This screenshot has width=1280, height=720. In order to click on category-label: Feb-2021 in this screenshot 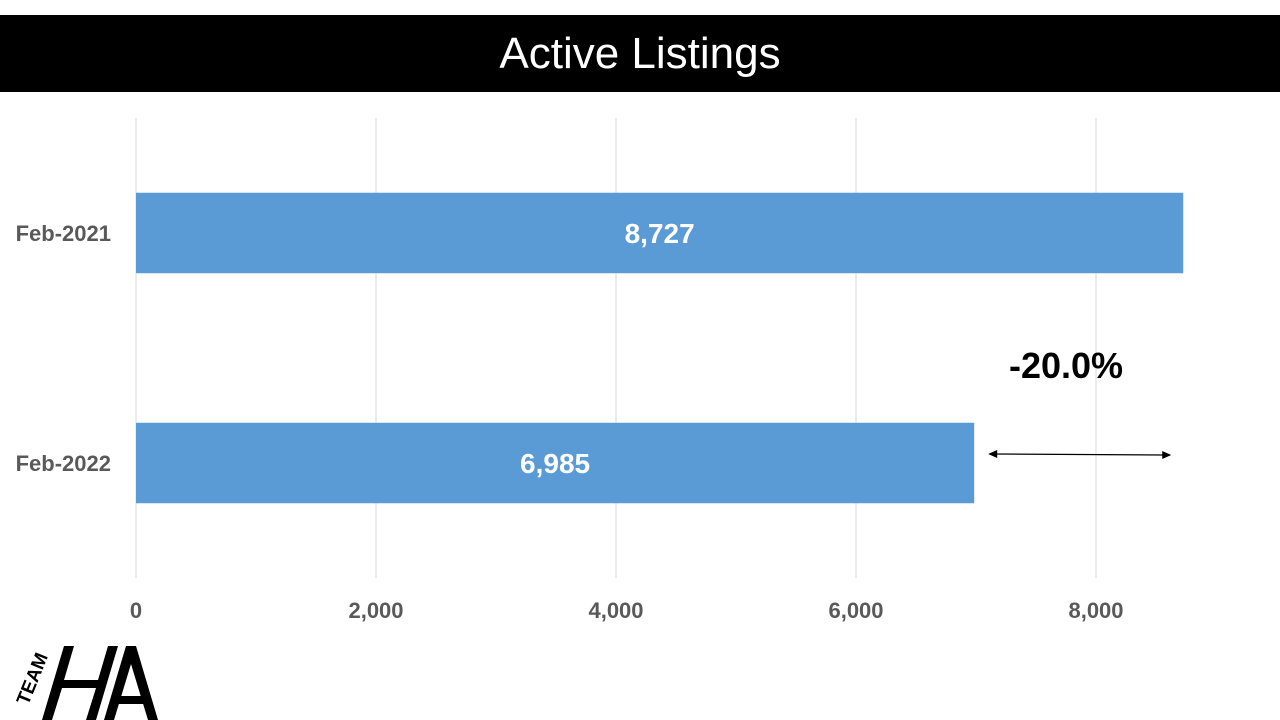, I will do `click(63, 233)`.